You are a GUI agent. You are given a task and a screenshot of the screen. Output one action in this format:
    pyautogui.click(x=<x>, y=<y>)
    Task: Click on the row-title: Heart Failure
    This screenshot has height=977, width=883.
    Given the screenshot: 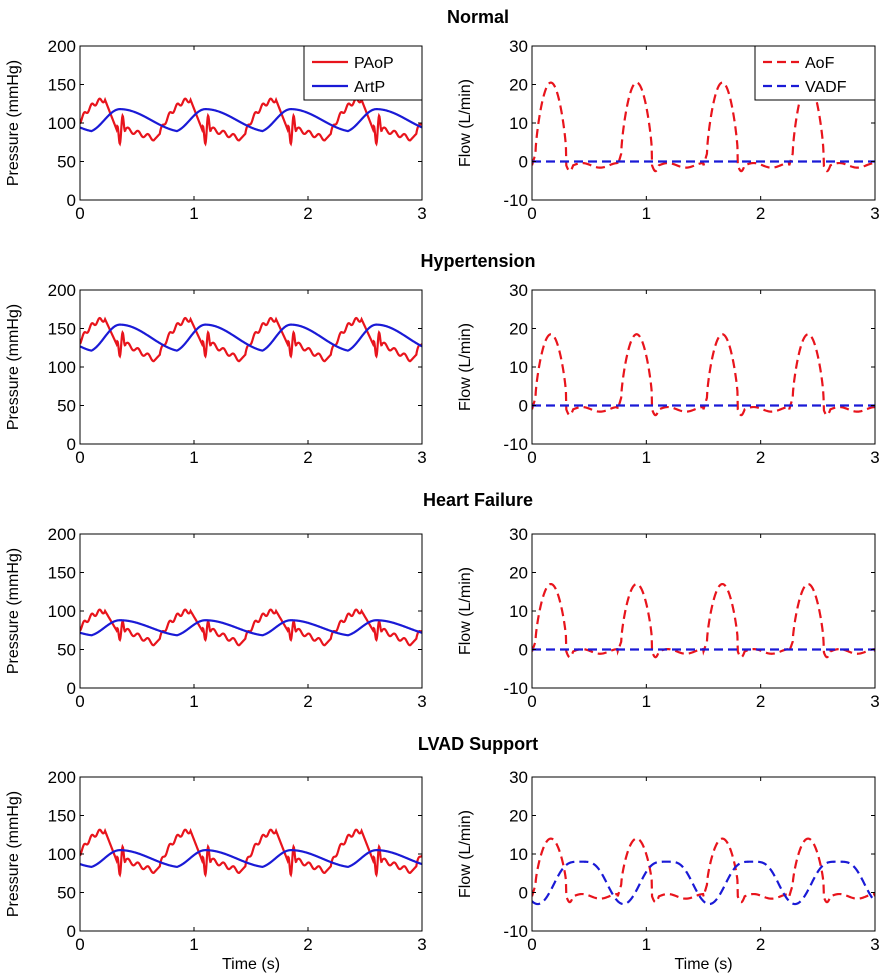 What is the action you would take?
    pyautogui.click(x=478, y=500)
    